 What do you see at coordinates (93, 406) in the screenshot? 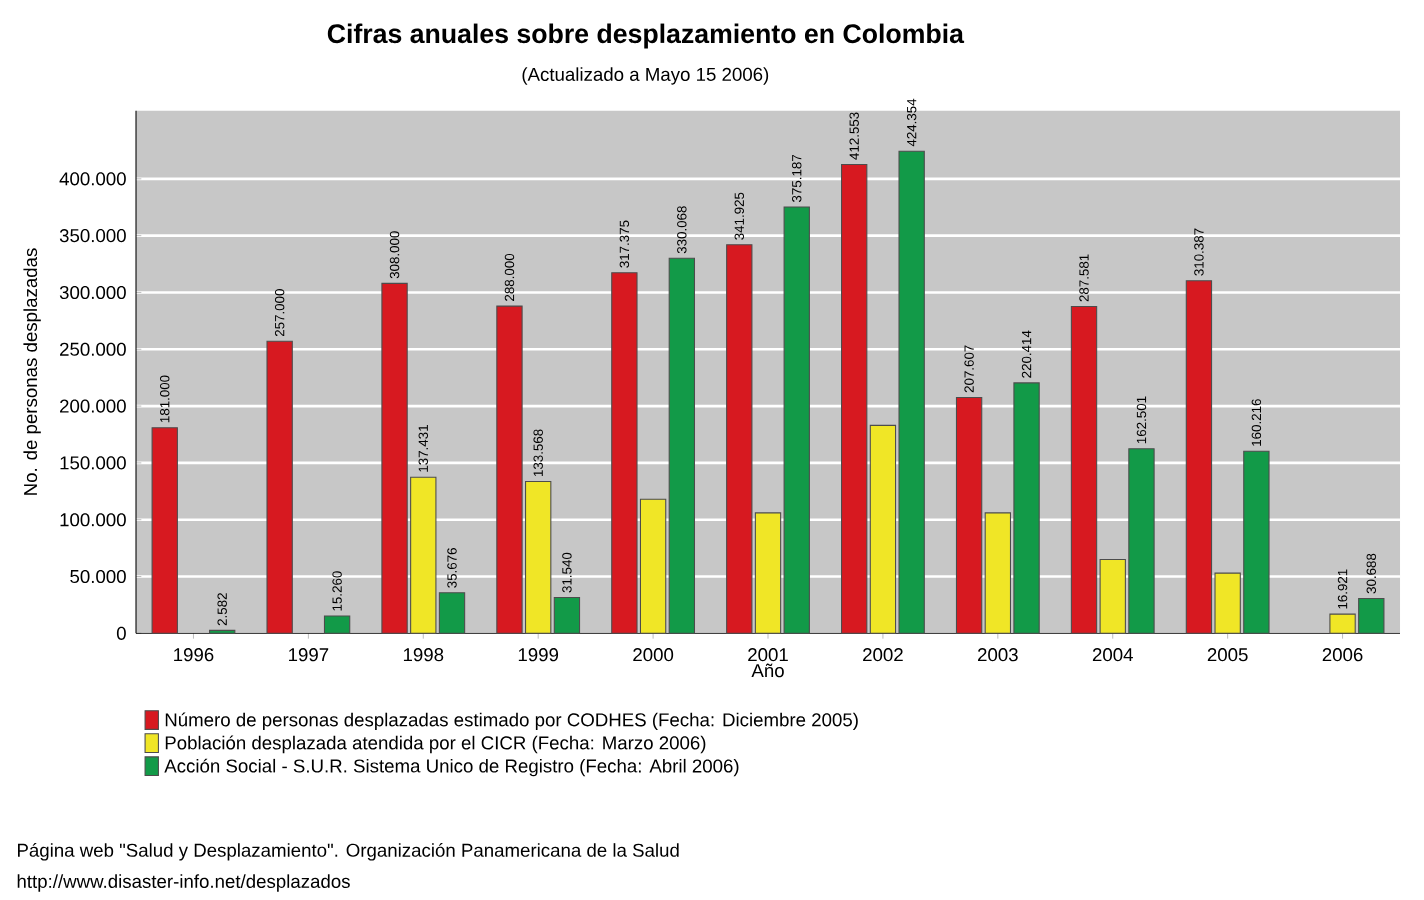
I see `y-tick-label: 200.000` at bounding box center [93, 406].